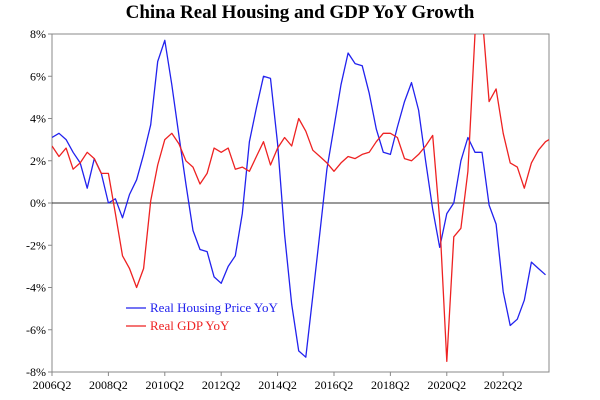  I want to click on y-axis: -8% -6% -4% -2% 0% 2% 4% 6% 8%, so click(39, 203).